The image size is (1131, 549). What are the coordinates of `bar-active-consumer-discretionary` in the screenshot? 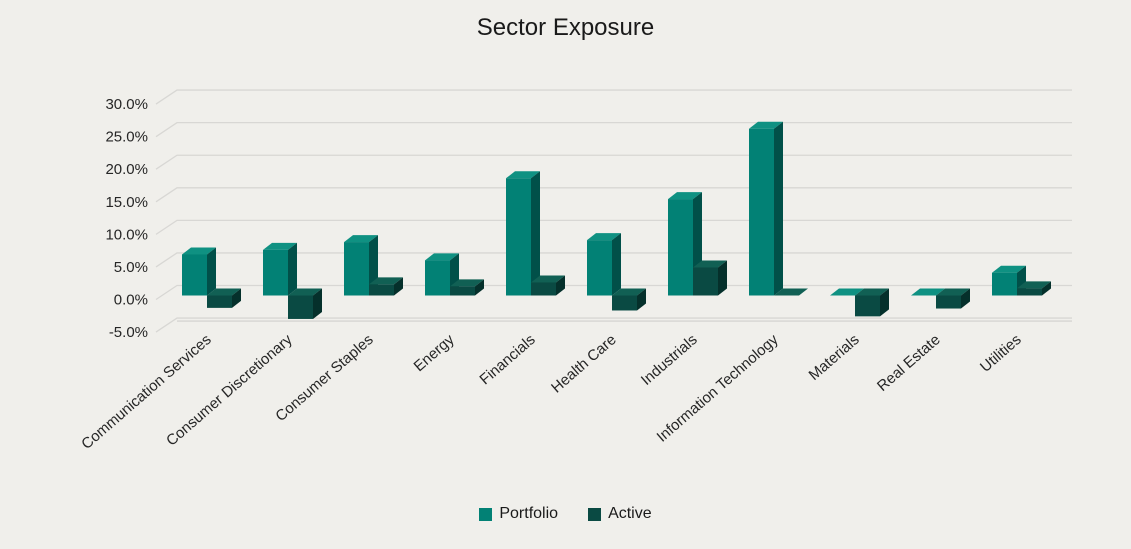 It's located at (305, 303).